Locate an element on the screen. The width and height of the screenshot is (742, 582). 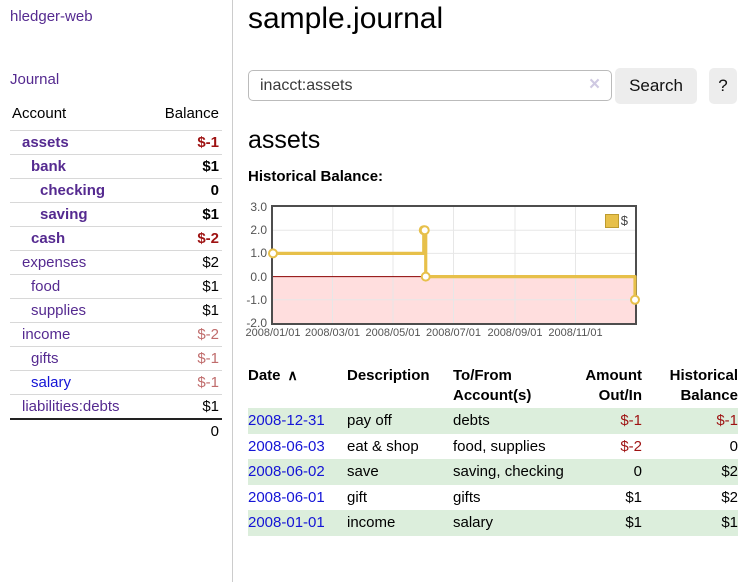
account-row: checking 0 is located at coordinates (116, 190).